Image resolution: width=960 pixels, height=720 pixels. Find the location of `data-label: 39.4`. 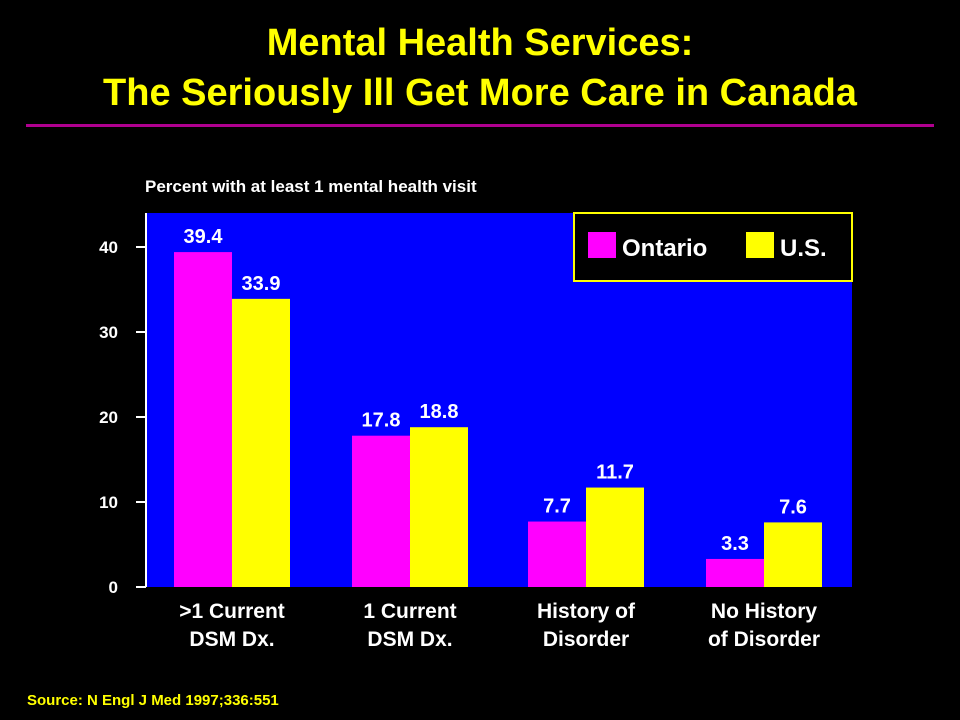

data-label: 39.4 is located at coordinates (204, 237).